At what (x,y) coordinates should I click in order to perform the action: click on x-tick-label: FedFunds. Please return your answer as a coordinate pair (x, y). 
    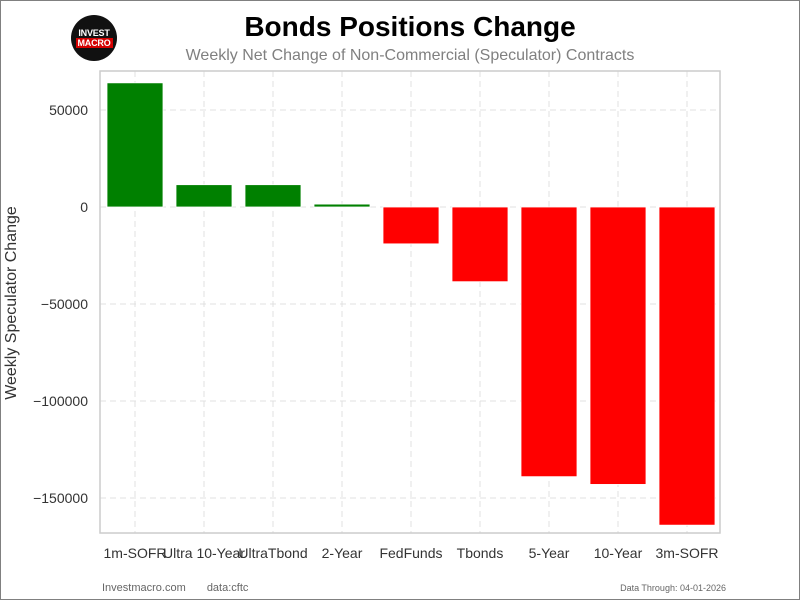
    Looking at the image, I should click on (410, 553).